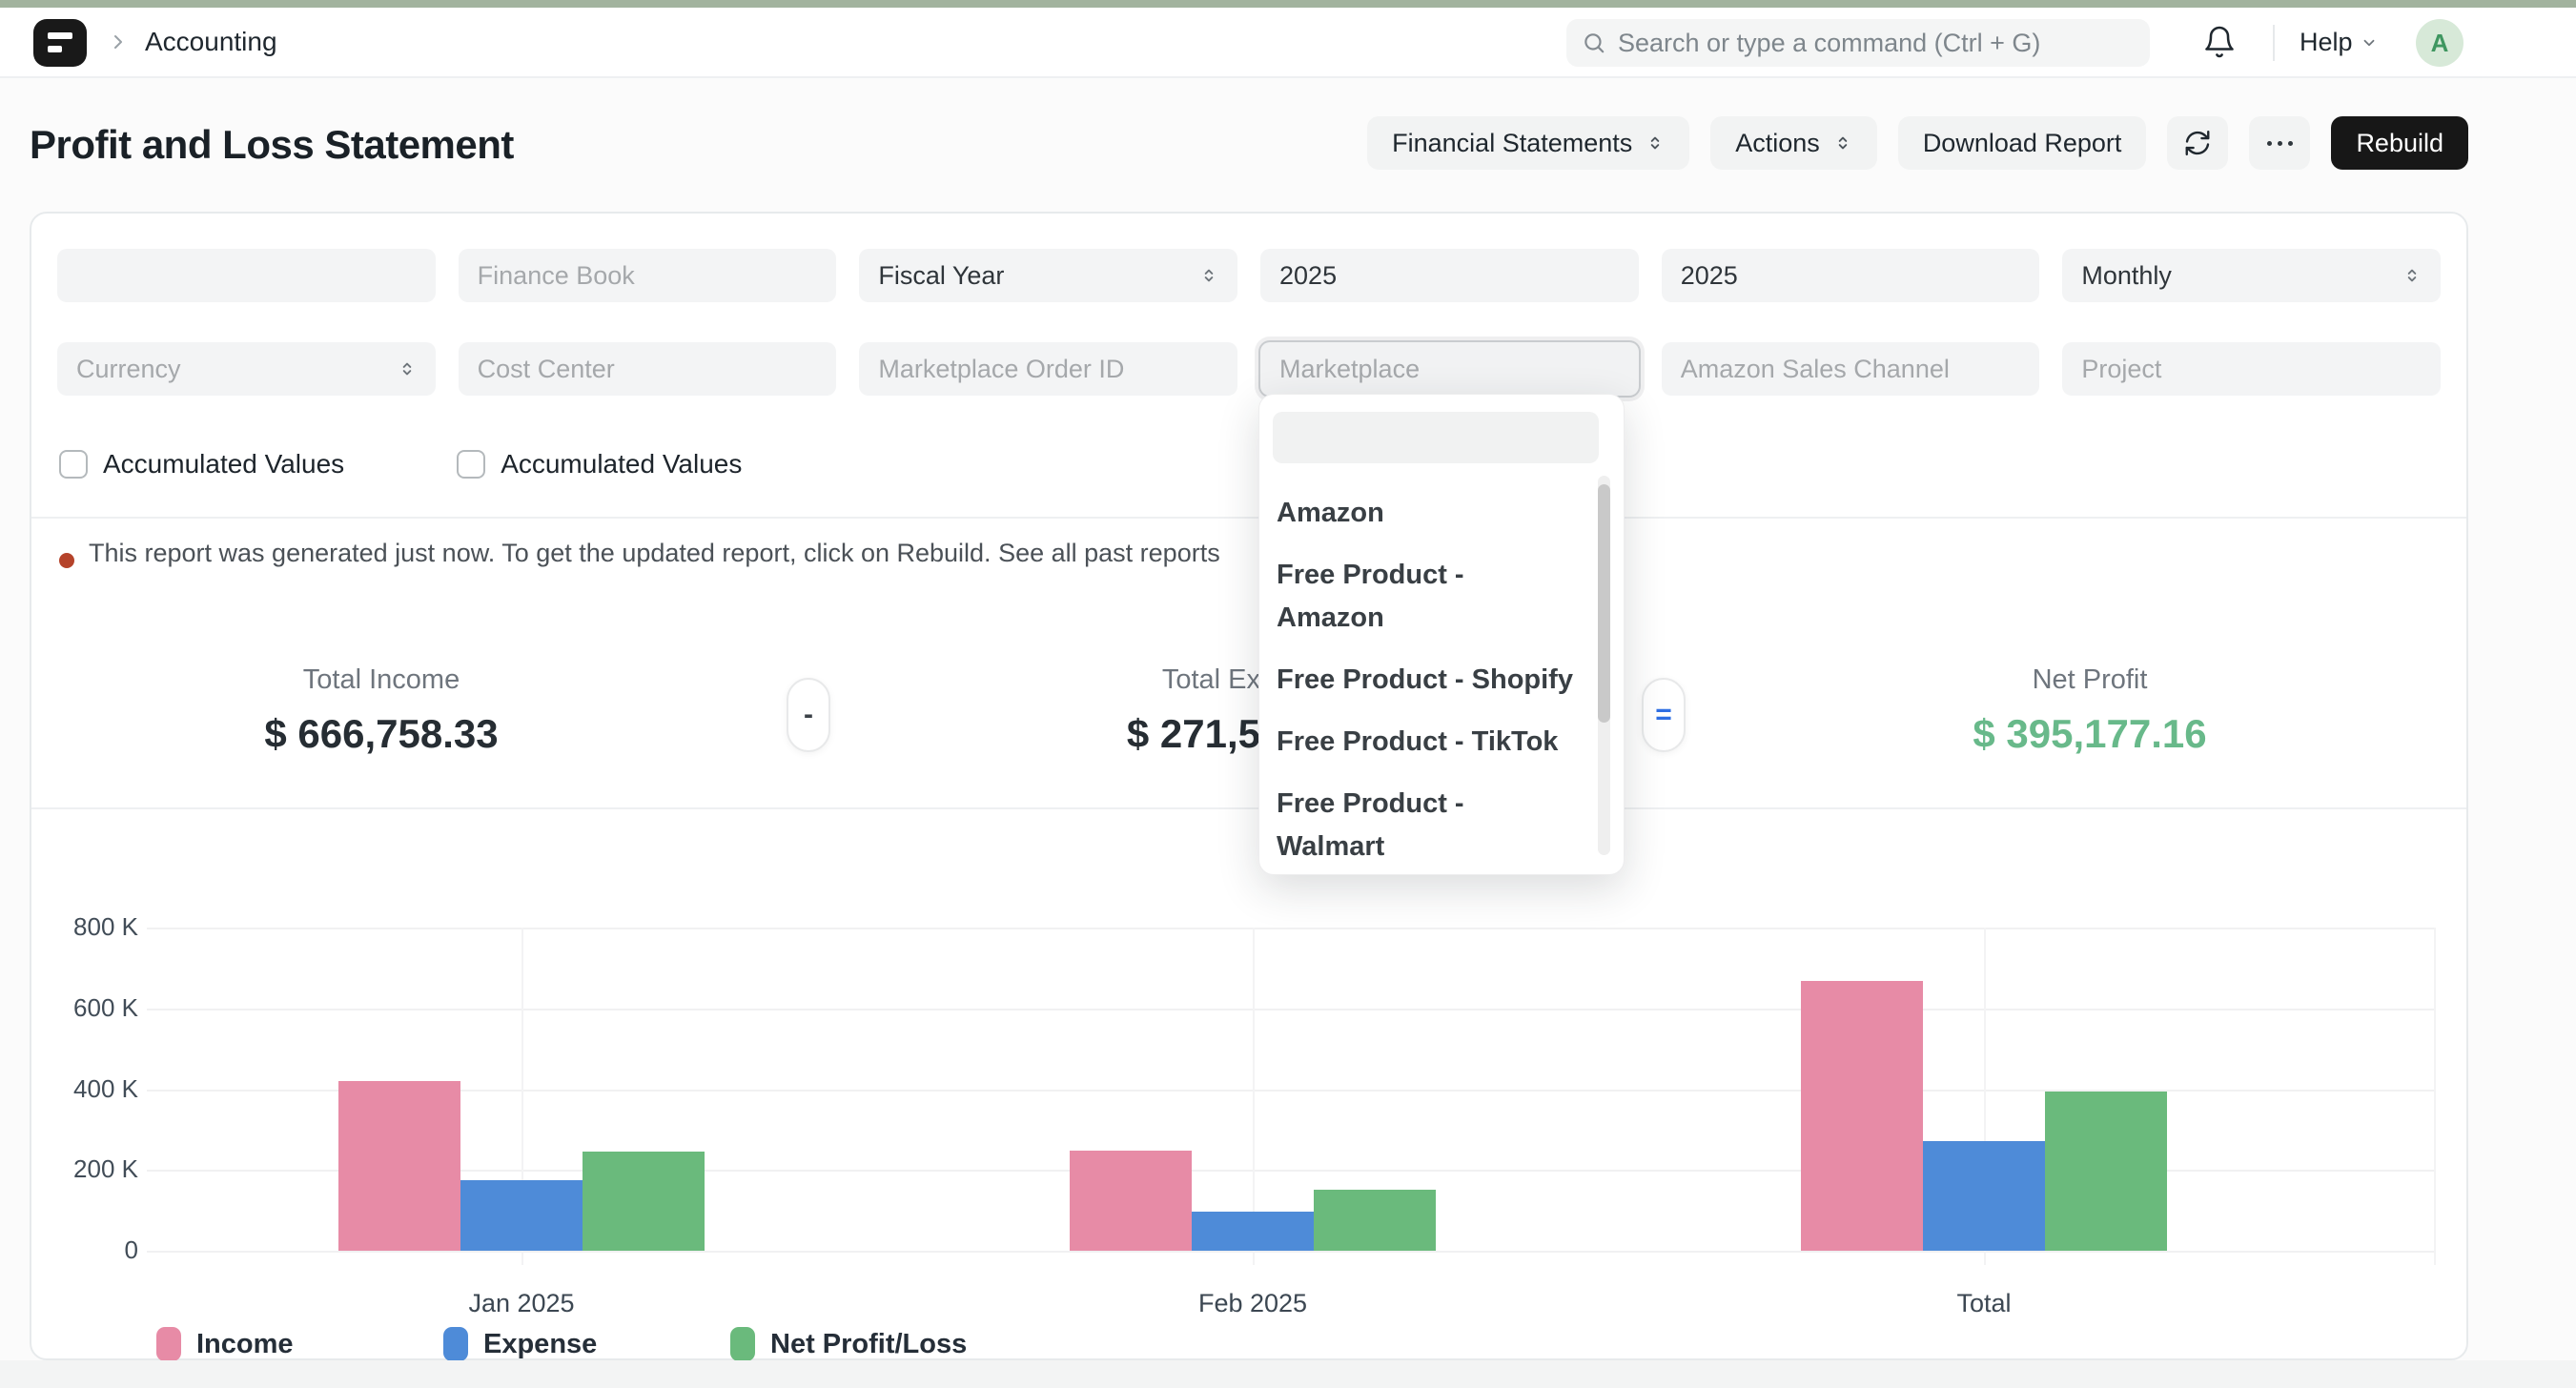  I want to click on see-all-past-reports-link: See all past reports, so click(1109, 553).